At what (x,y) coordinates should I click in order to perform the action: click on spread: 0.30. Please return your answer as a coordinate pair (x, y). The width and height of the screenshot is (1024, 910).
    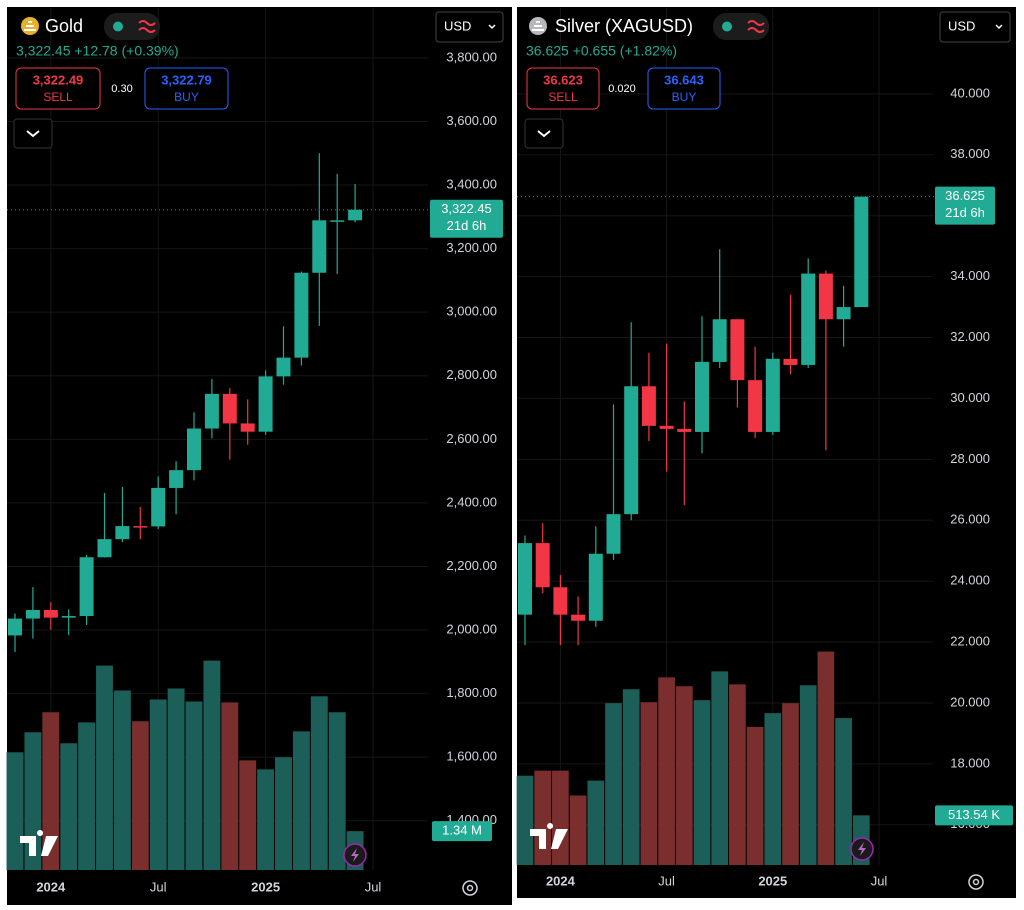
    Looking at the image, I should click on (121, 89).